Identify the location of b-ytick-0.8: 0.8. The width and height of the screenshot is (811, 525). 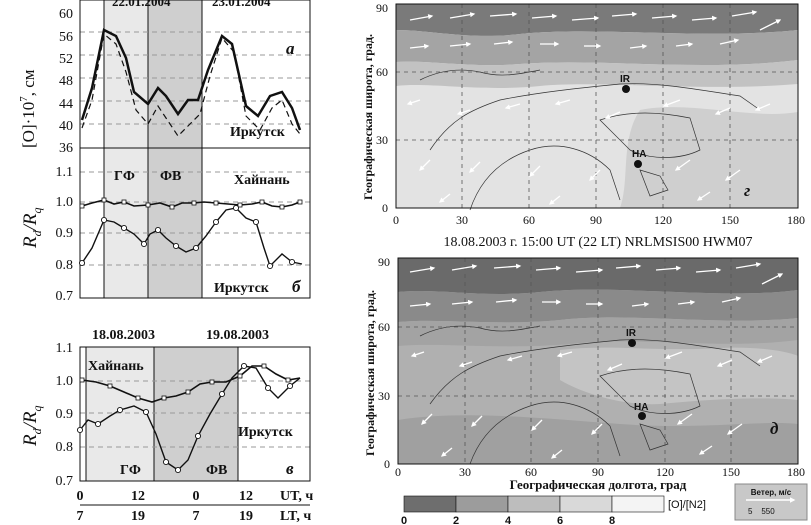
(65, 265).